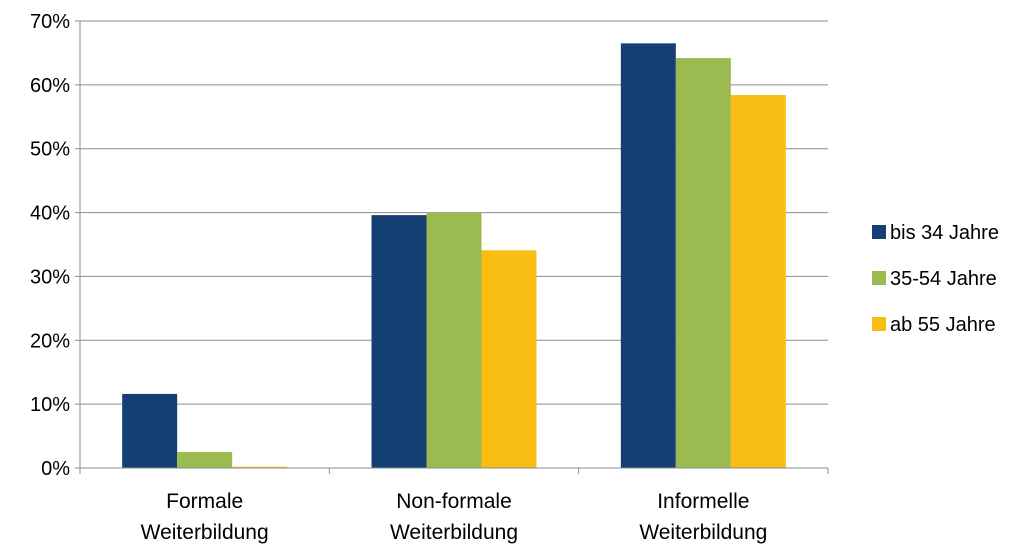 The width and height of the screenshot is (1022, 555). Describe the element at coordinates (943, 279) in the screenshot. I see `legend-label: 35-54 Jahre` at that location.